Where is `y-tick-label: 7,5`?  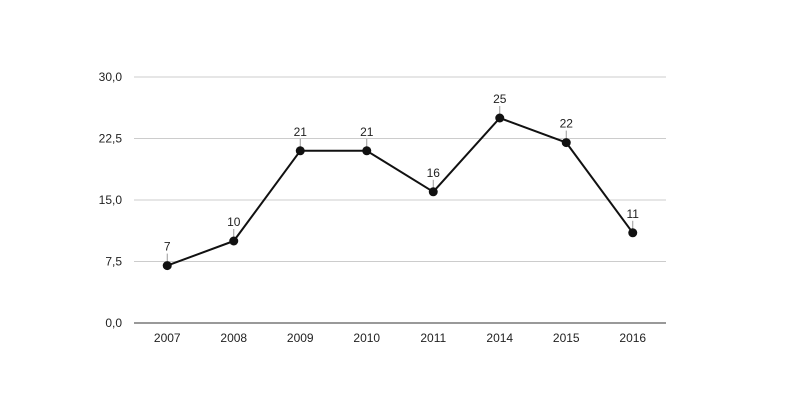
y-tick-label: 7,5 is located at coordinates (113, 262).